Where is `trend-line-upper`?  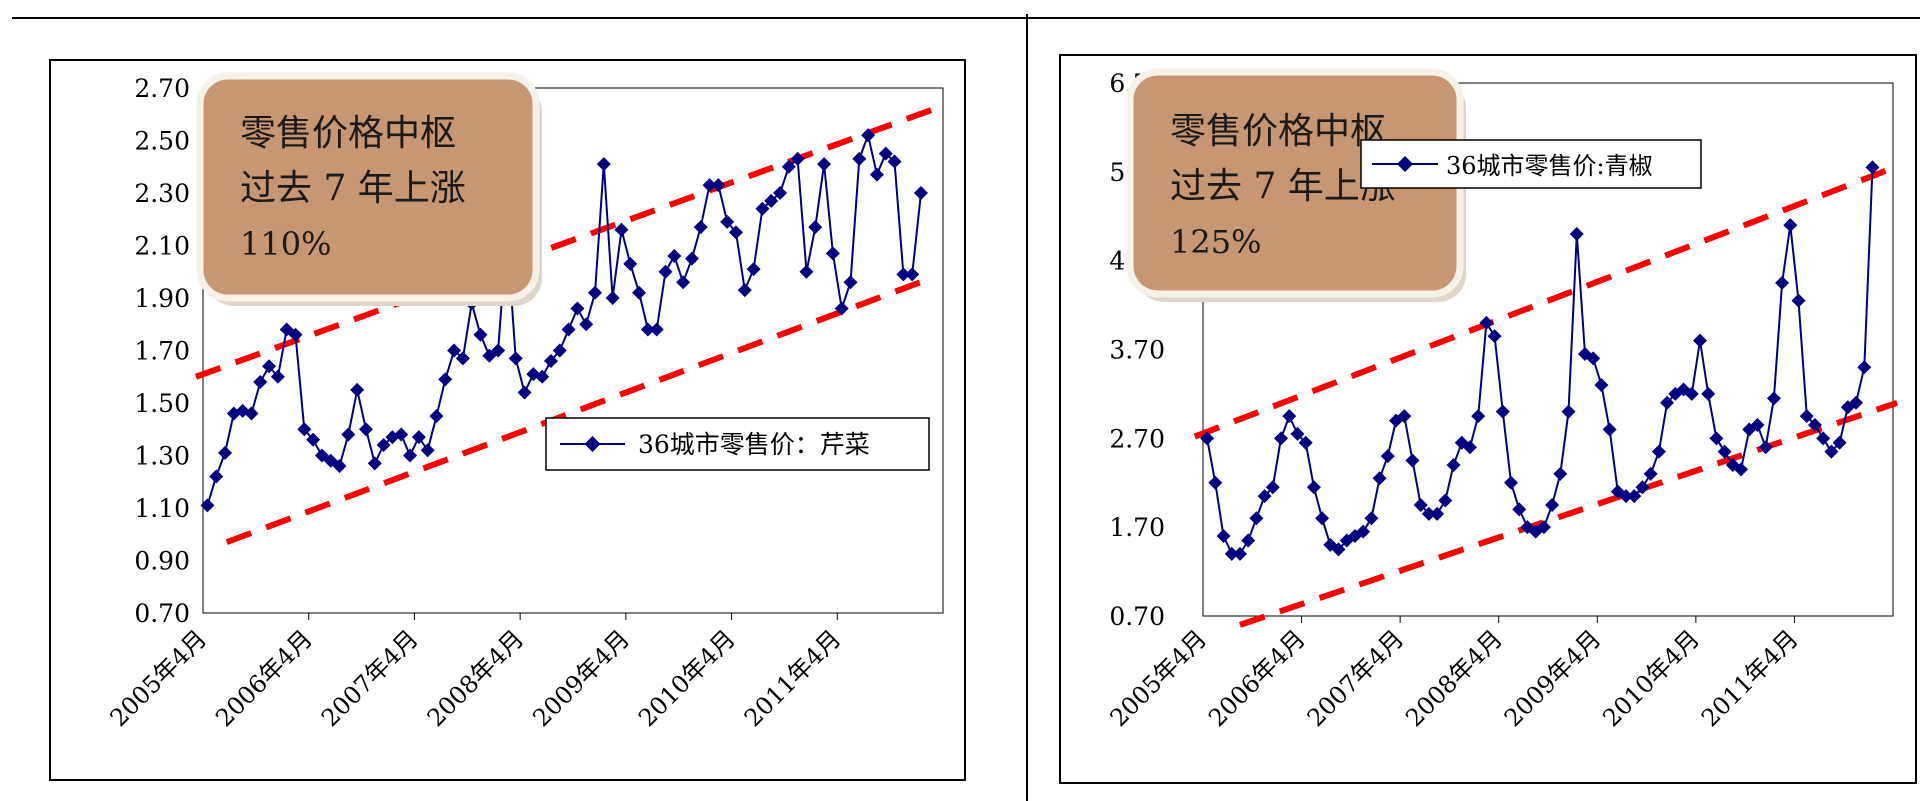
trend-line-upper is located at coordinates (565, 243).